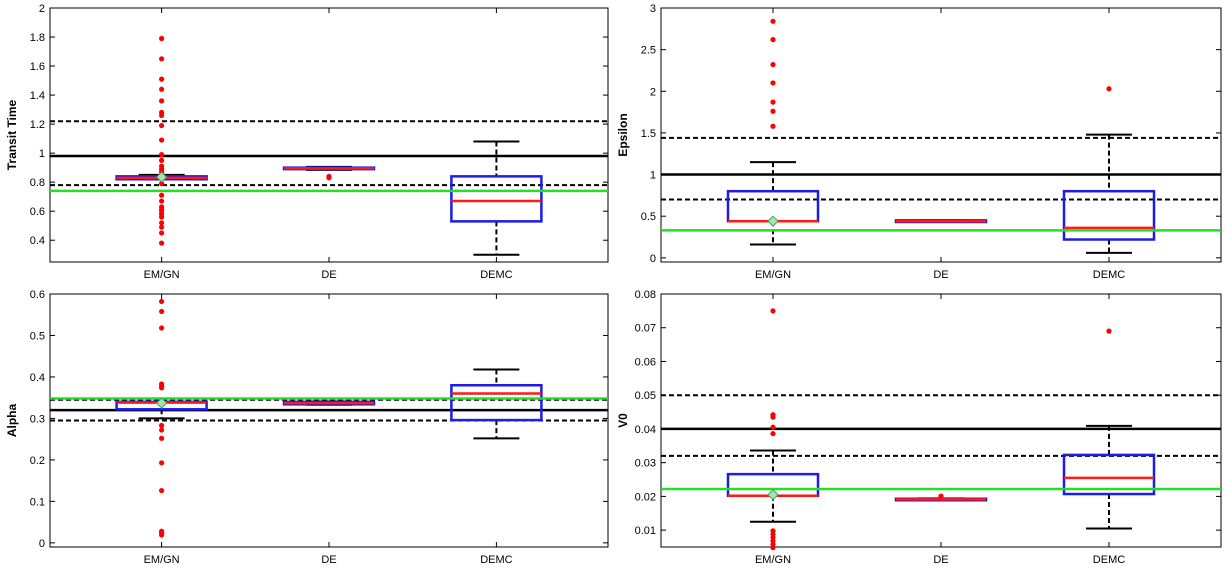 The image size is (1225, 569). Describe the element at coordinates (645, 362) in the screenshot. I see `y-tick-label: 0.06` at that location.